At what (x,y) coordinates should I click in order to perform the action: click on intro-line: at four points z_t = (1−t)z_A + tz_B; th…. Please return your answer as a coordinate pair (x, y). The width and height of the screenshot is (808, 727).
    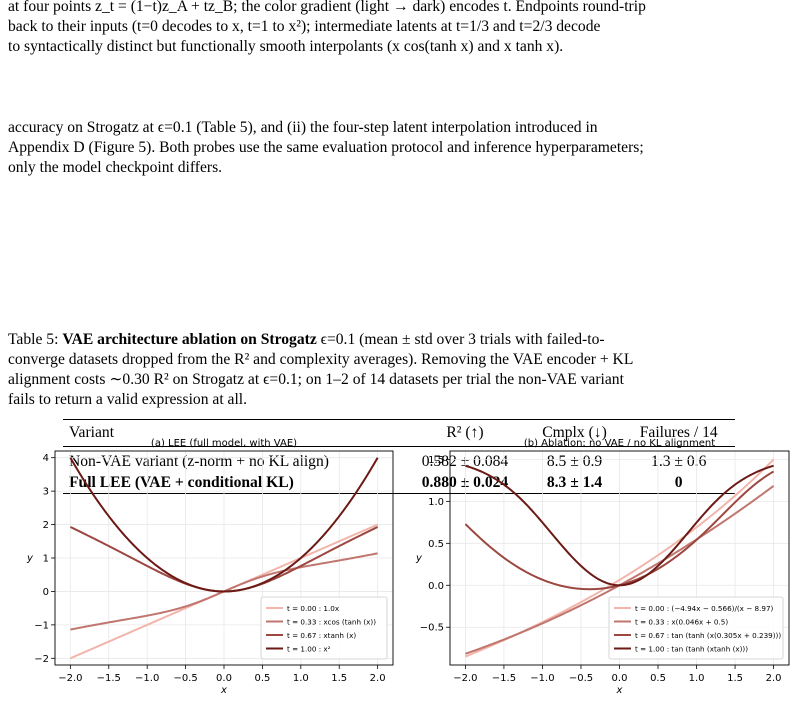
    Looking at the image, I should click on (404, 8).